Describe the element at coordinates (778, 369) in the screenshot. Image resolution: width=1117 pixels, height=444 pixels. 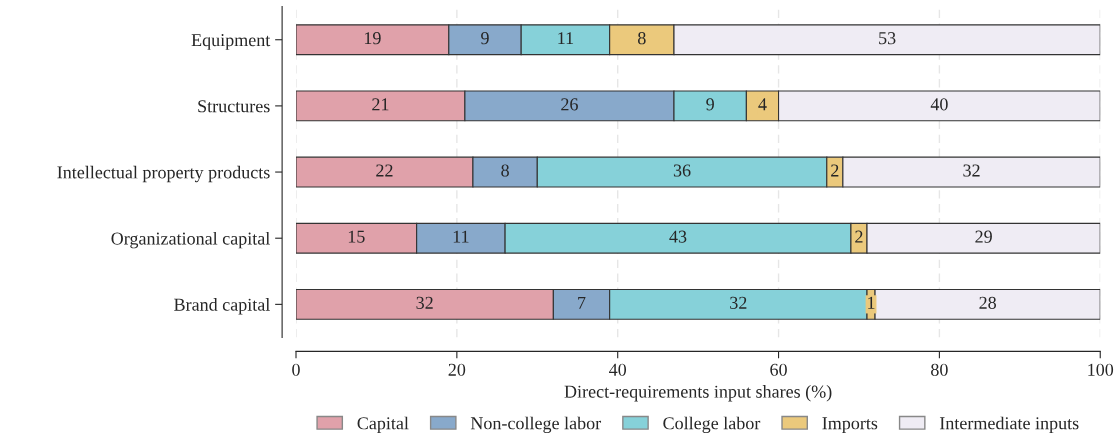
I see `x-tick-label: 60` at that location.